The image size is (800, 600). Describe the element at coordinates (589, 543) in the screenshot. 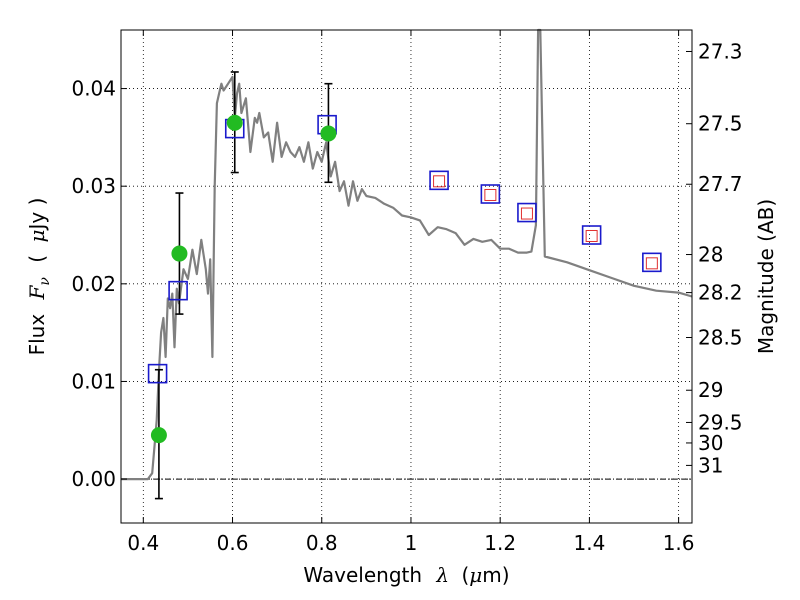

I see `x-tick-label: 1.4` at that location.